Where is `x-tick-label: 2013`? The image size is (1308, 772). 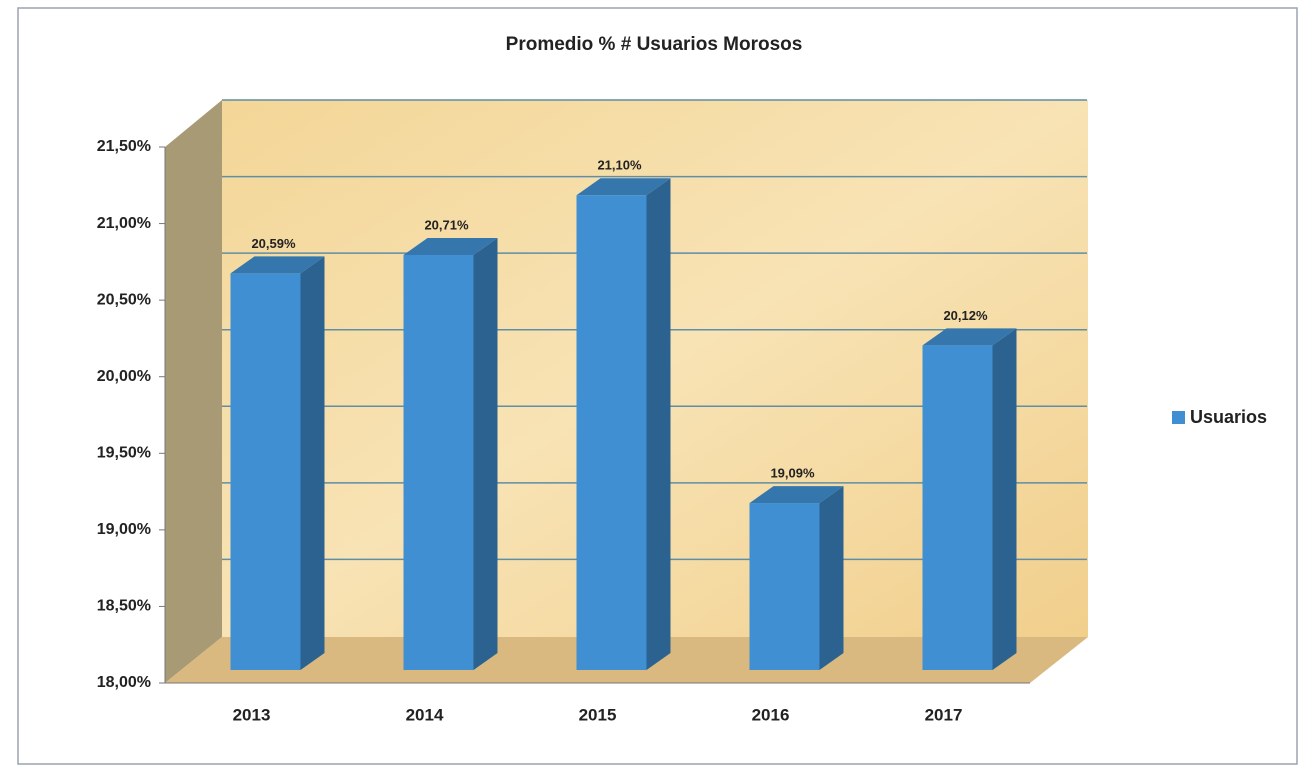 x-tick-label: 2013 is located at coordinates (252, 714).